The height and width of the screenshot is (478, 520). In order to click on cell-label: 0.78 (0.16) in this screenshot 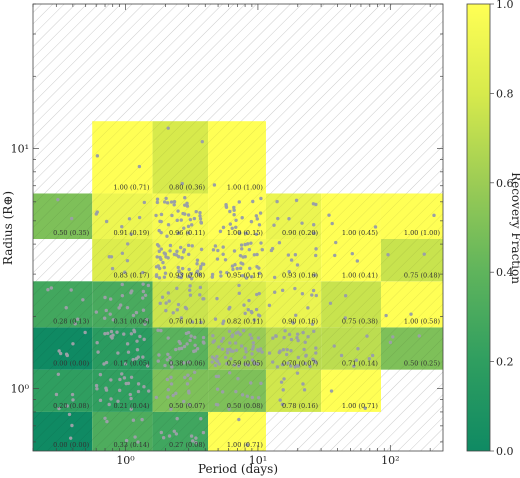, I will do `click(300, 406)`.